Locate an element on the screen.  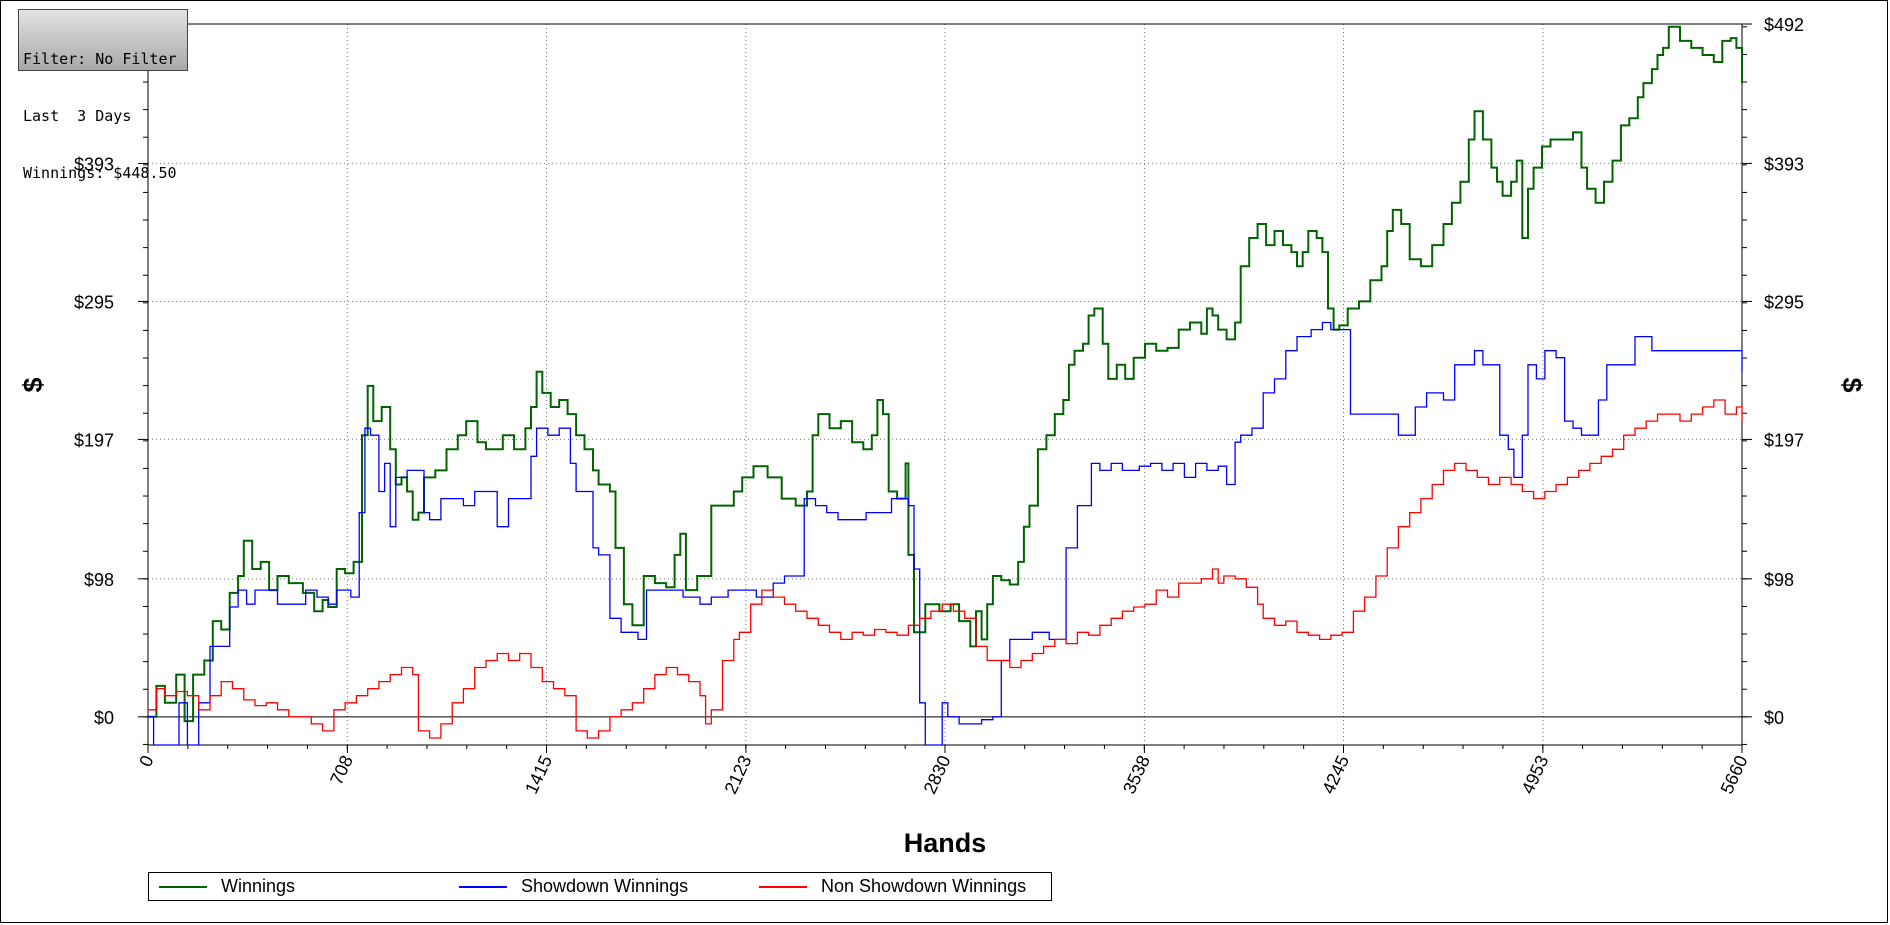
y-axis-title-left: $ is located at coordinates (33, 384).